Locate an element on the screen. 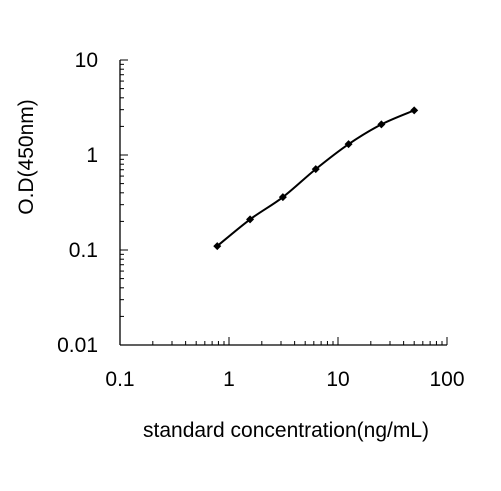 Image resolution: width=501 pixels, height=491 pixels. x-tick-label: 10 is located at coordinates (337, 379).